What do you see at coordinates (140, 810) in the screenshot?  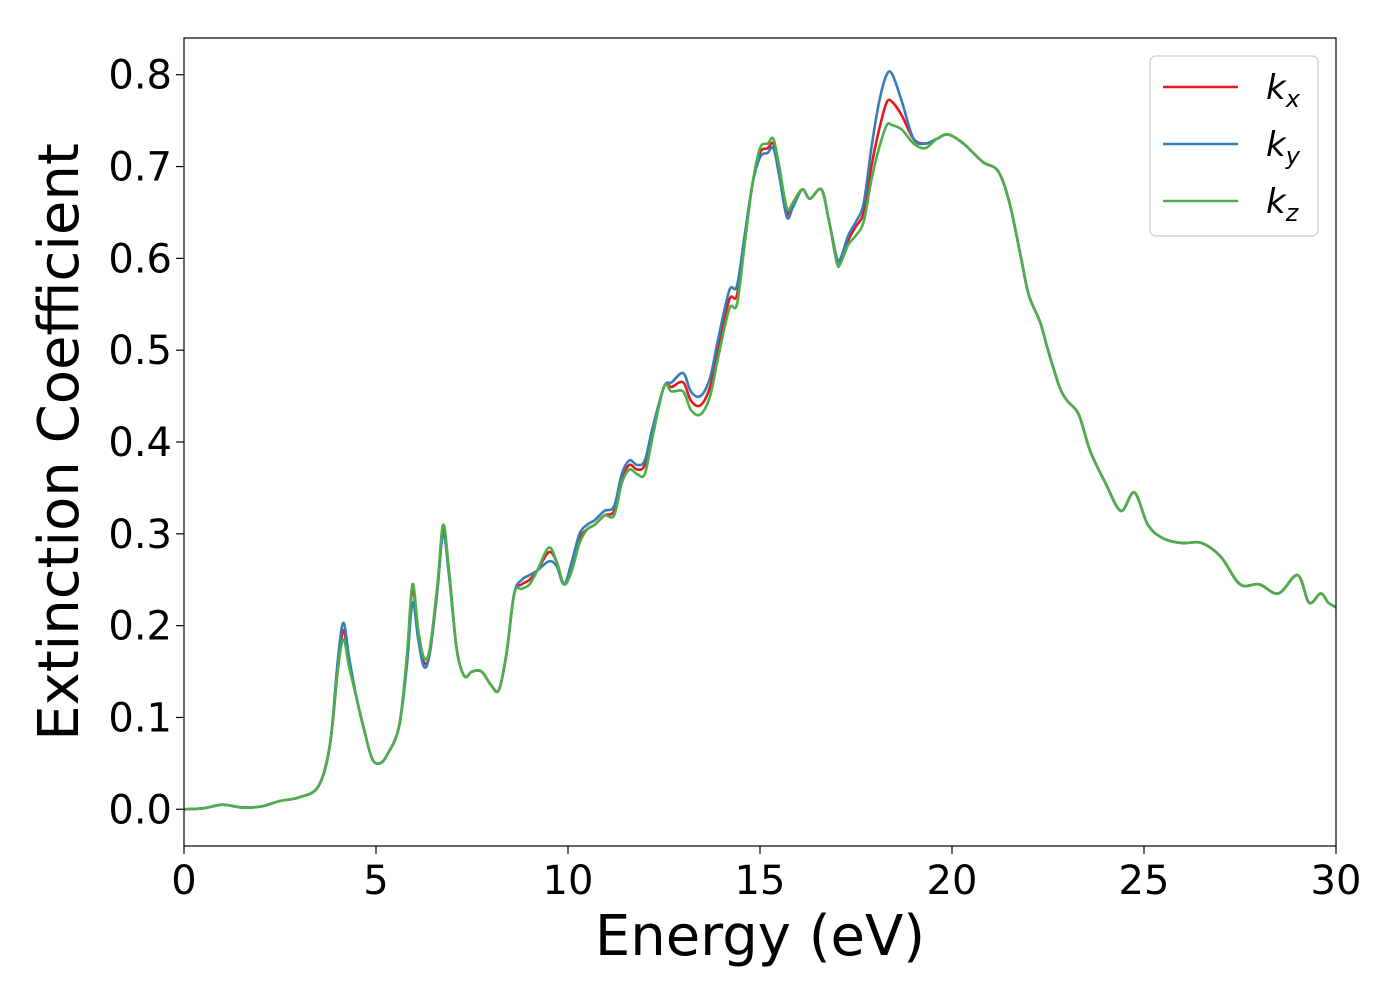 I see `y-tick-label: 0.0` at bounding box center [140, 810].